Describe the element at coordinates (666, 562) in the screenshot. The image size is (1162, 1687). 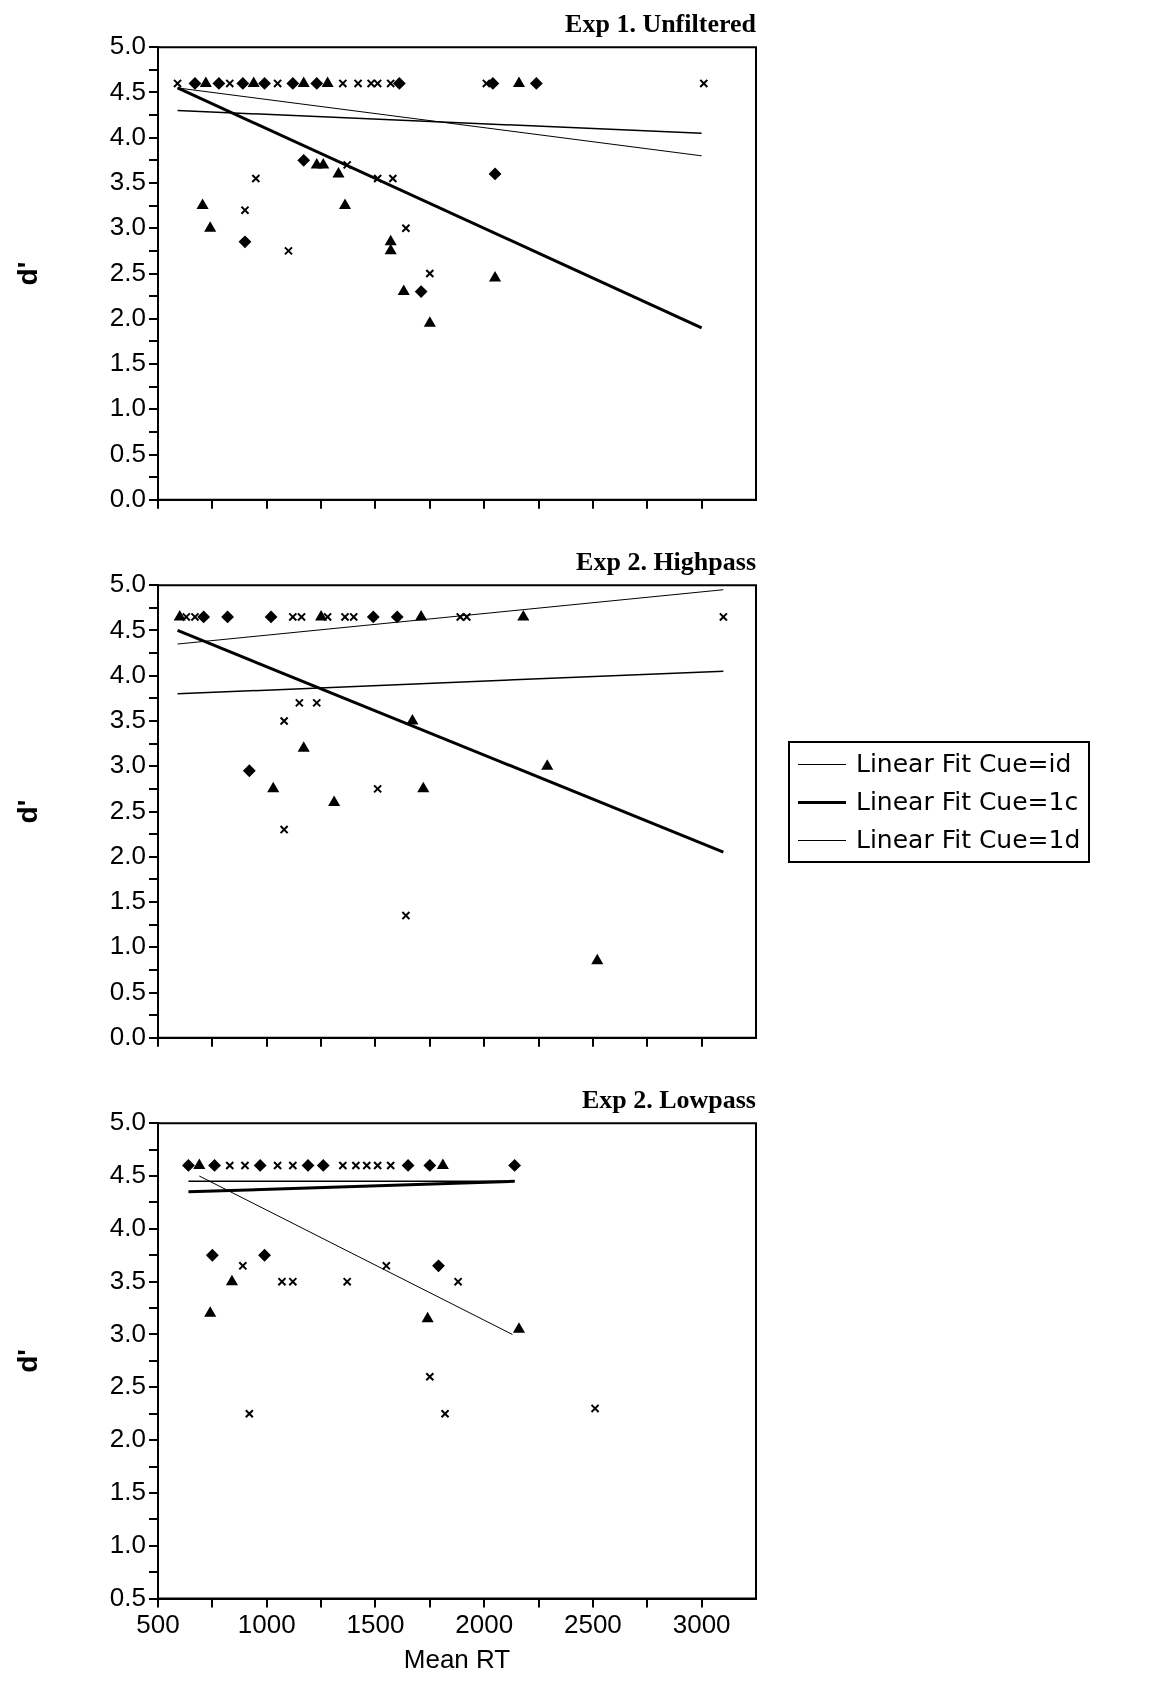
I see `chart-title: Exp 2. Highpass` at that location.